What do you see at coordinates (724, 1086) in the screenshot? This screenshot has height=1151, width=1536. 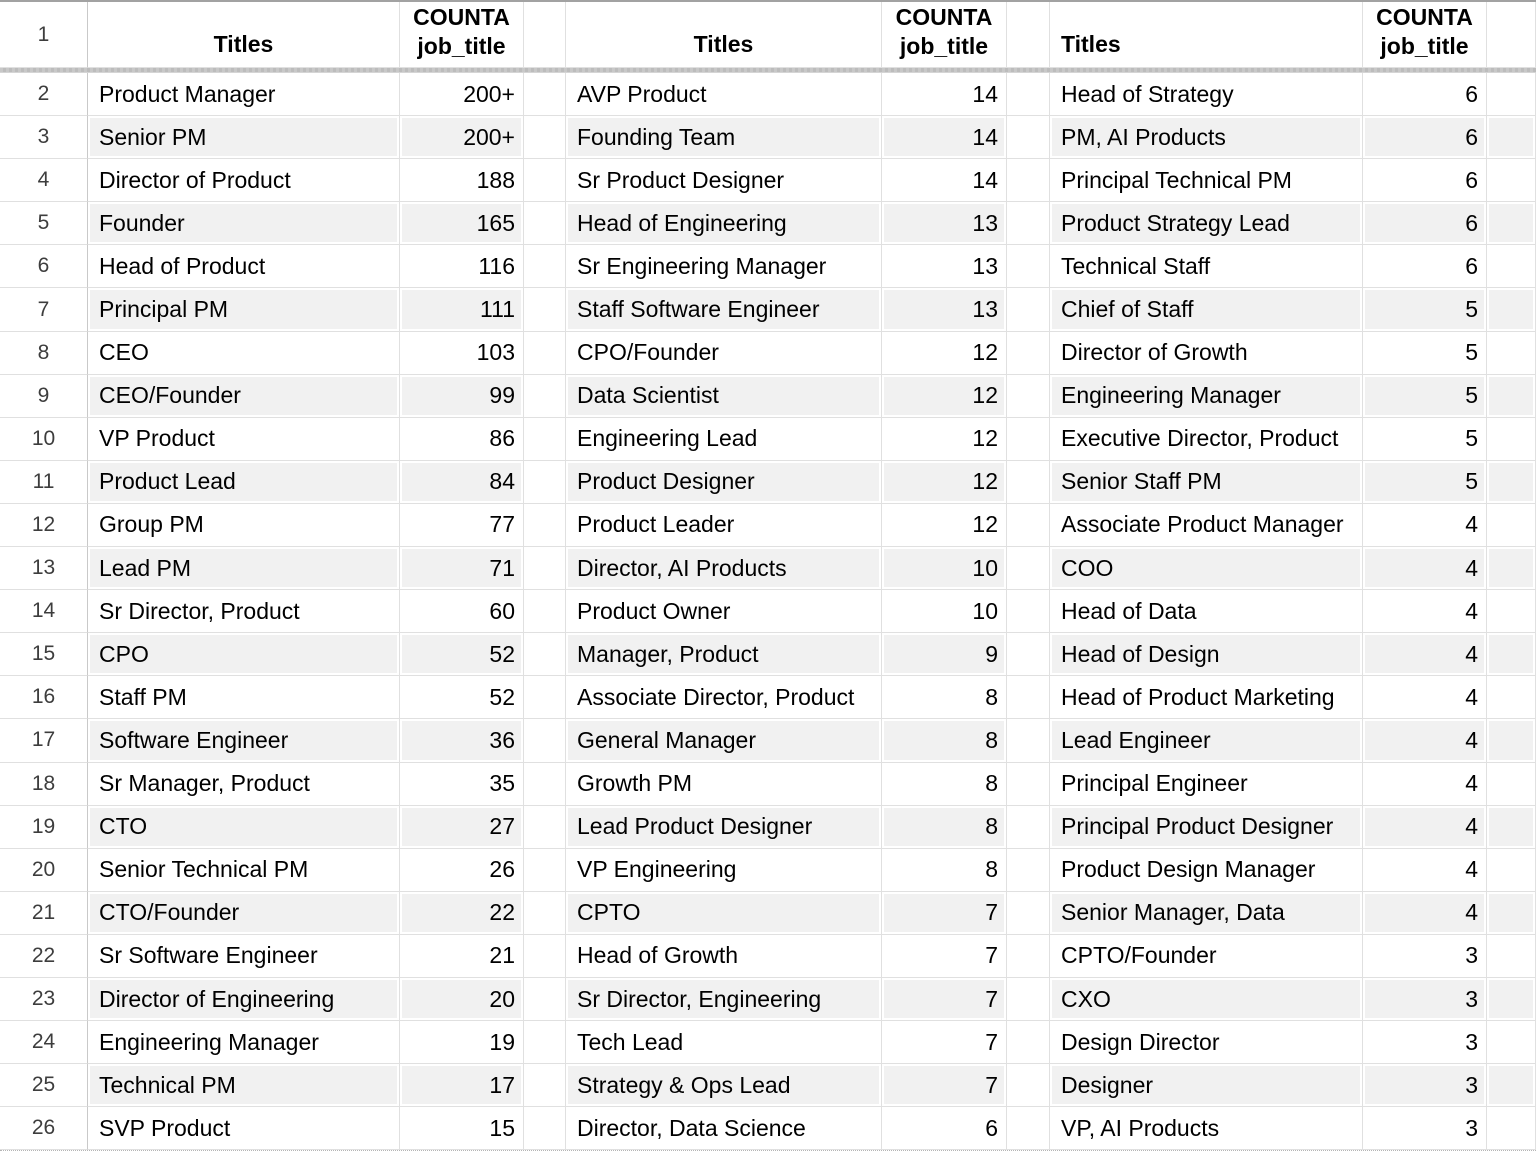 I see `cell-title: Strategy & Ops Lead` at bounding box center [724, 1086].